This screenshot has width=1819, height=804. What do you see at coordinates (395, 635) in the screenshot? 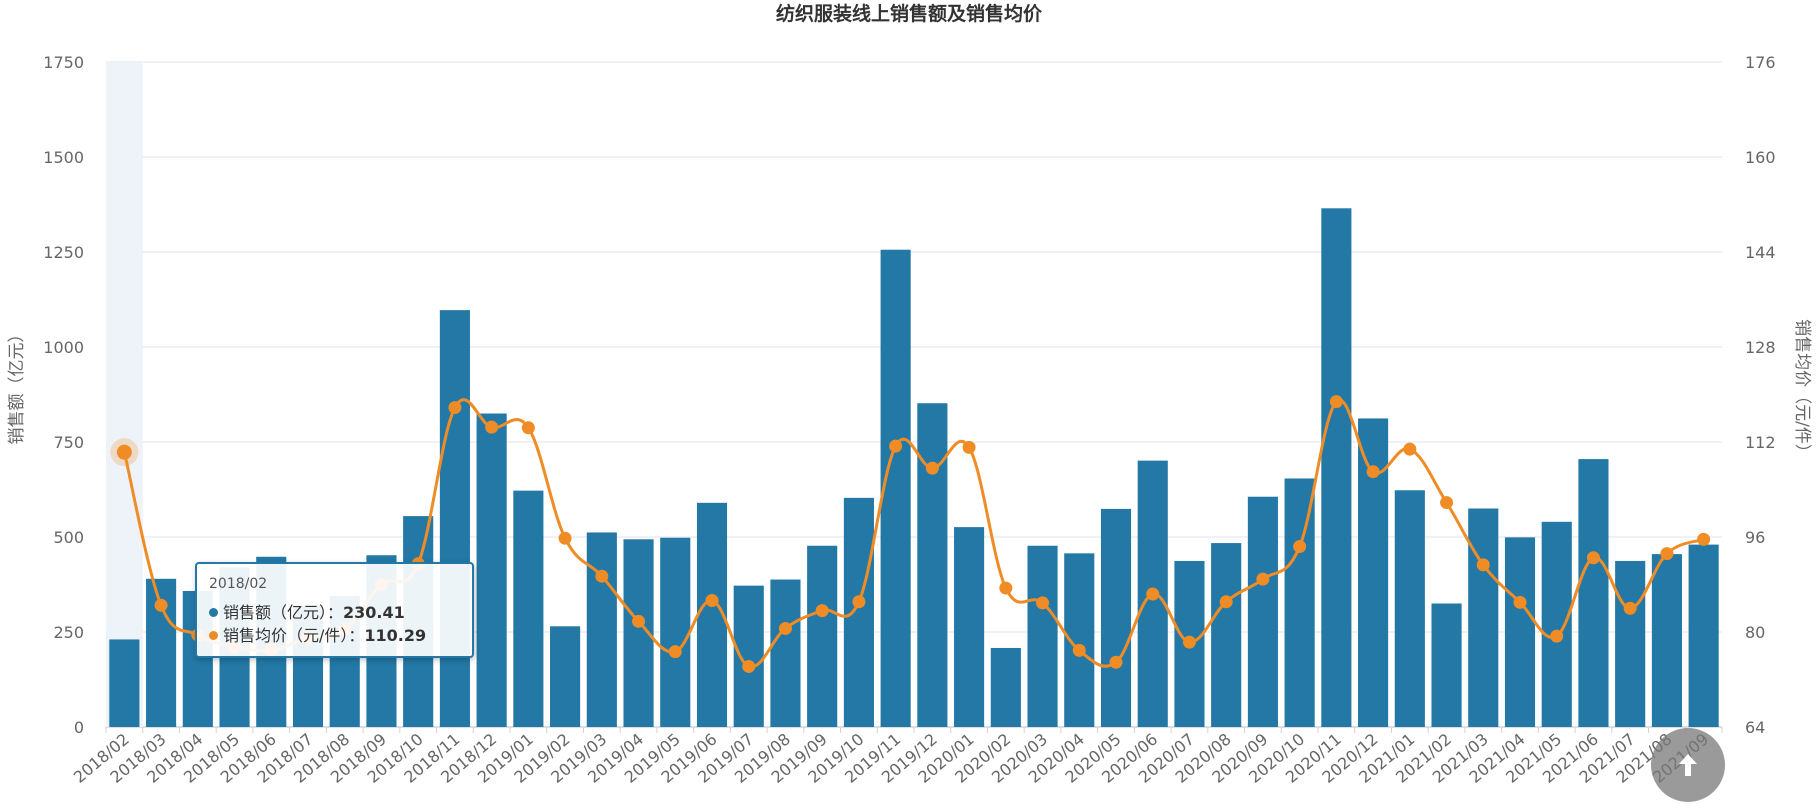
I see `tooltip-price-value: 110.29` at bounding box center [395, 635].